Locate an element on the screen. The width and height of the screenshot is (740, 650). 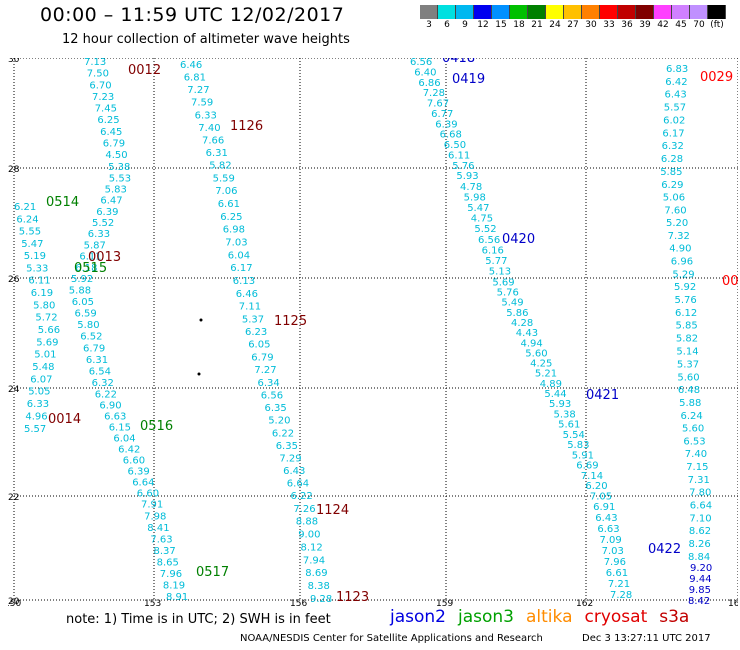
swh-value: 9.00 is located at coordinates (309, 535).